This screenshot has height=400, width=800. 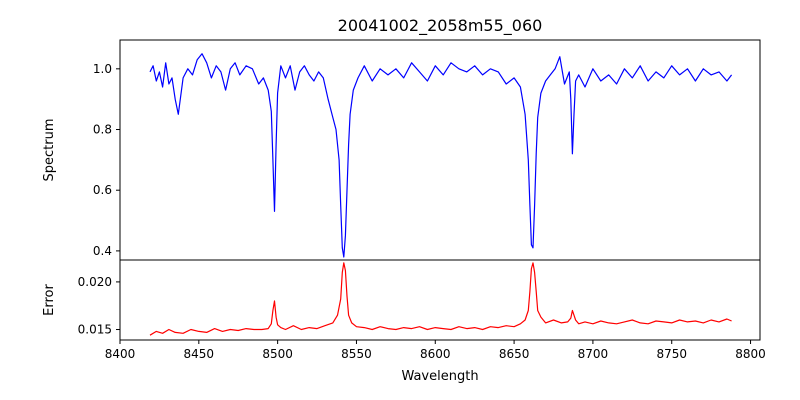 I want to click on x-tick-label: 8500, so click(x=277, y=354).